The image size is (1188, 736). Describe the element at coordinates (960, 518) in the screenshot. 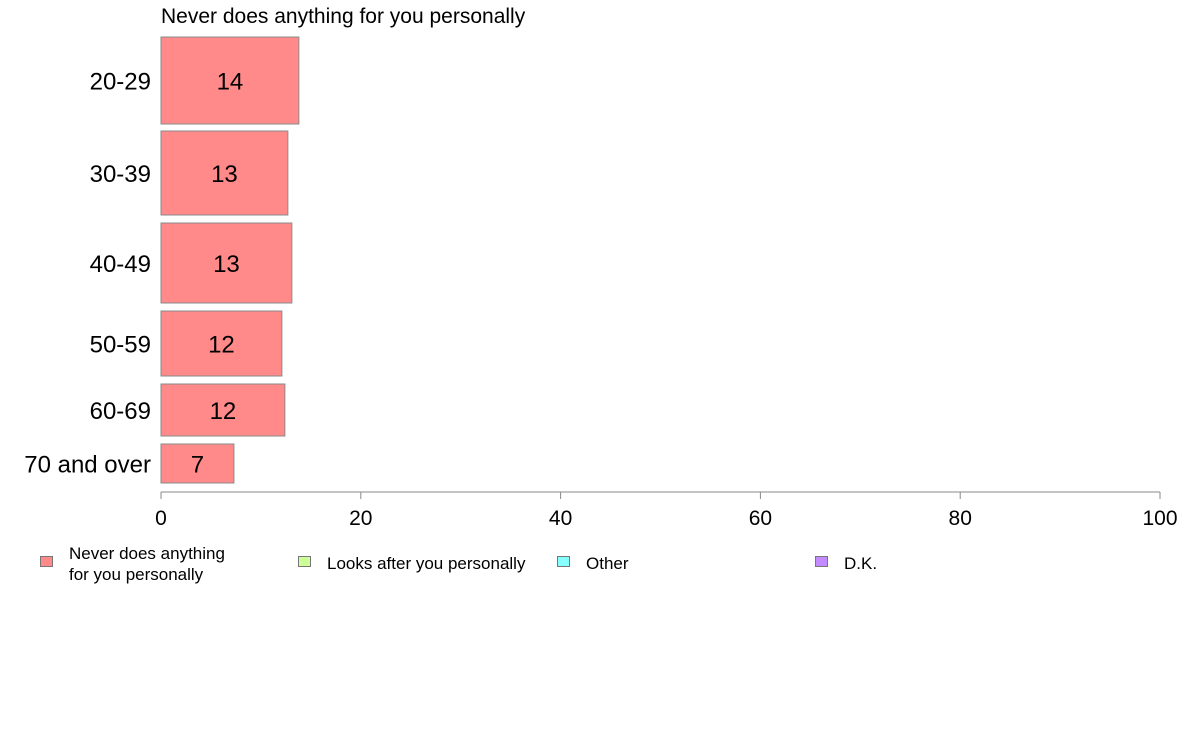

I see `x-tick-label: 80` at that location.